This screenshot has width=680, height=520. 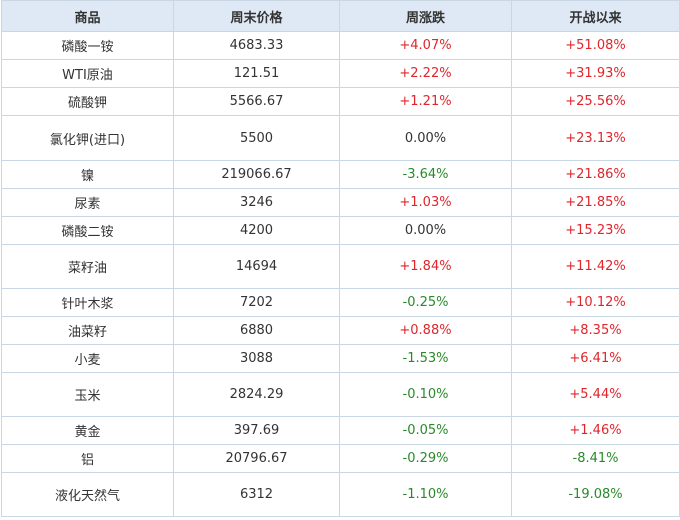 I want to click on commodity-name: 液化天然气, so click(x=87, y=494).